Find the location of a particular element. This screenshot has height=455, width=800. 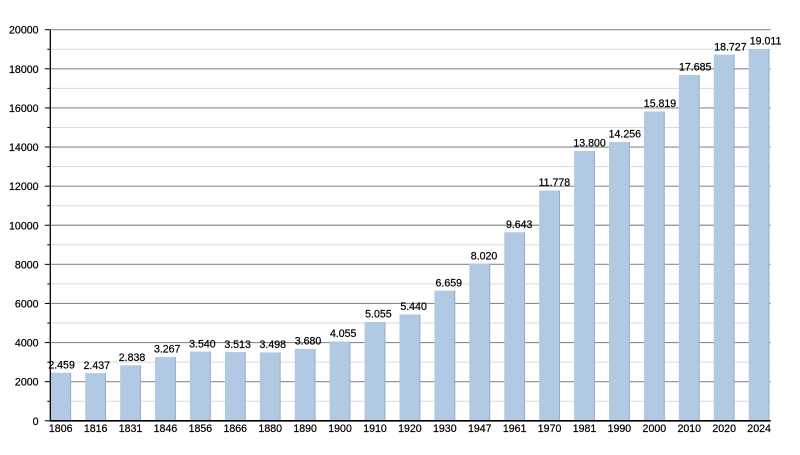

svg-text: 12000 is located at coordinates (24, 187).